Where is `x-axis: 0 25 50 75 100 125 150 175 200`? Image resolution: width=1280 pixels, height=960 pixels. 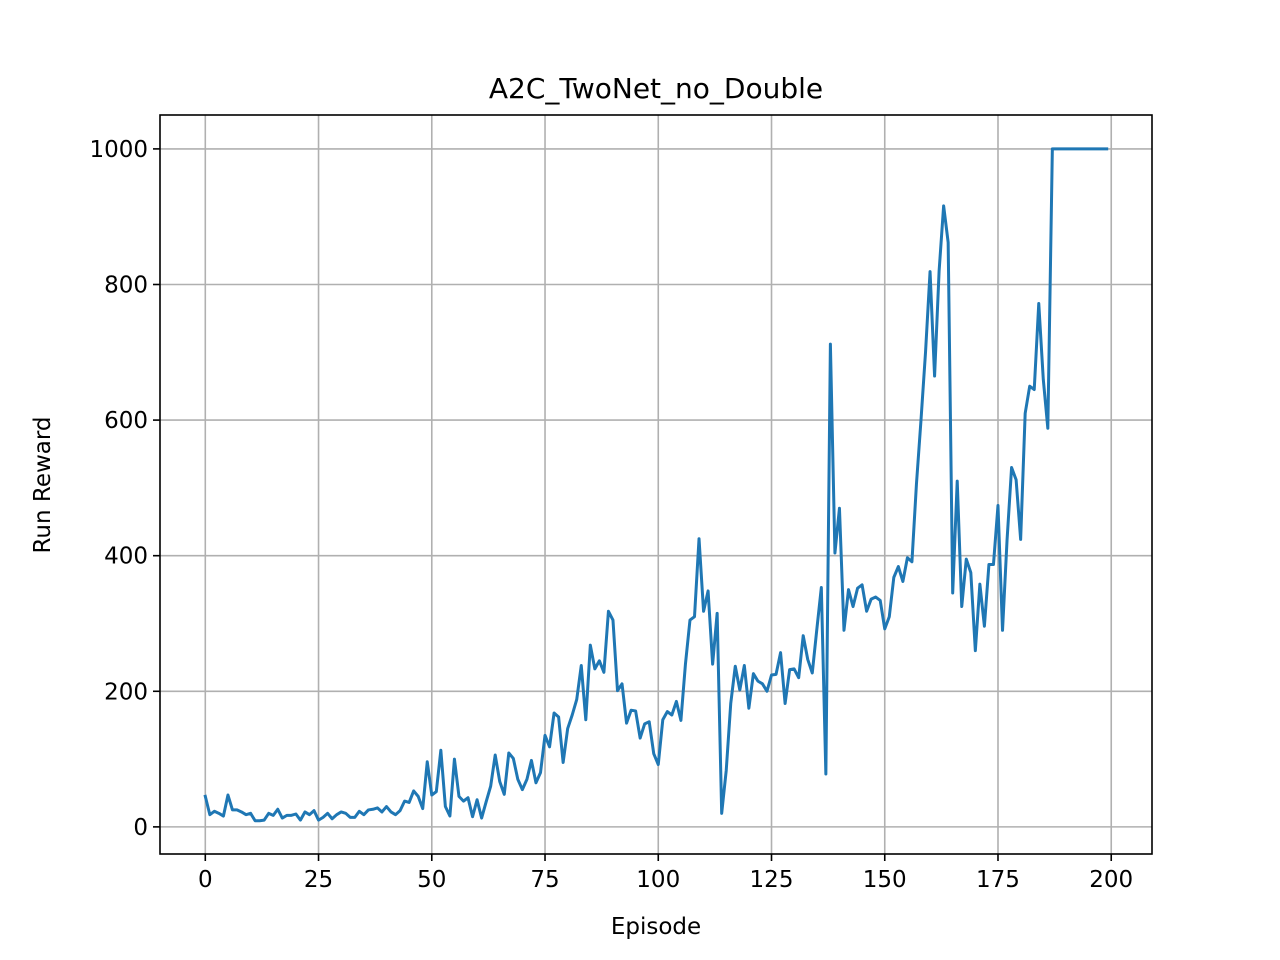 x-axis: 0 25 50 75 100 125 150 175 200 is located at coordinates (665, 873).